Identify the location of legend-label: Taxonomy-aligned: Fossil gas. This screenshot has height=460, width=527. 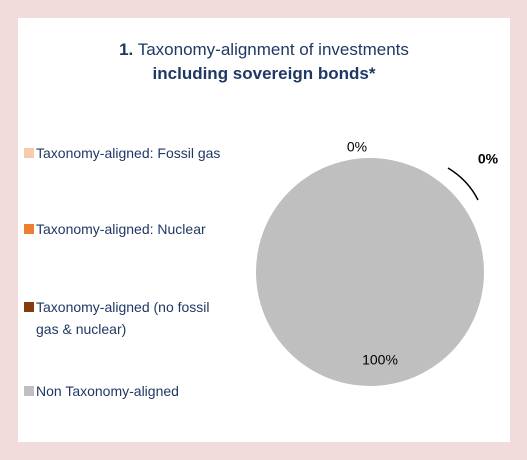
(128, 153).